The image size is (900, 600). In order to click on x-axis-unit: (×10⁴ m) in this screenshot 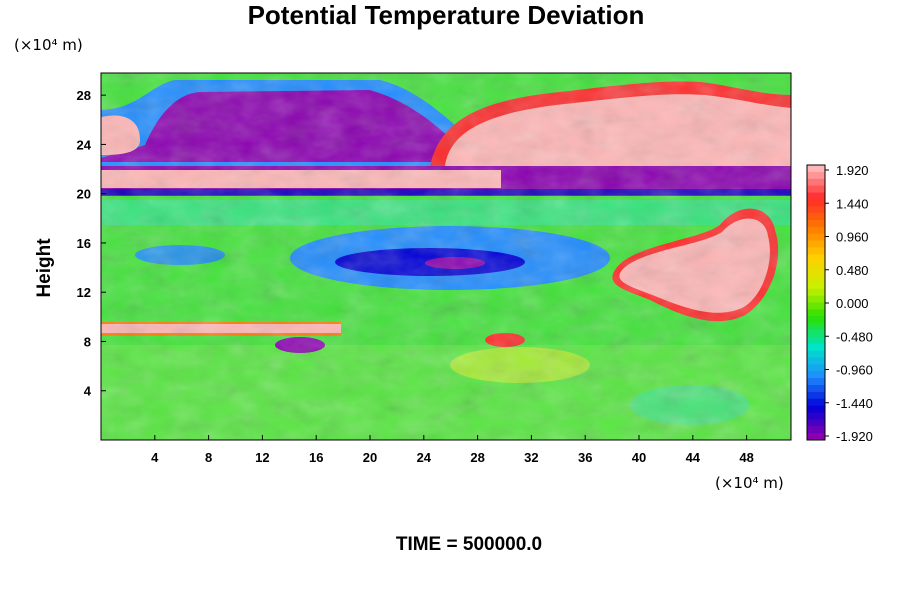, I will do `click(749, 483)`.